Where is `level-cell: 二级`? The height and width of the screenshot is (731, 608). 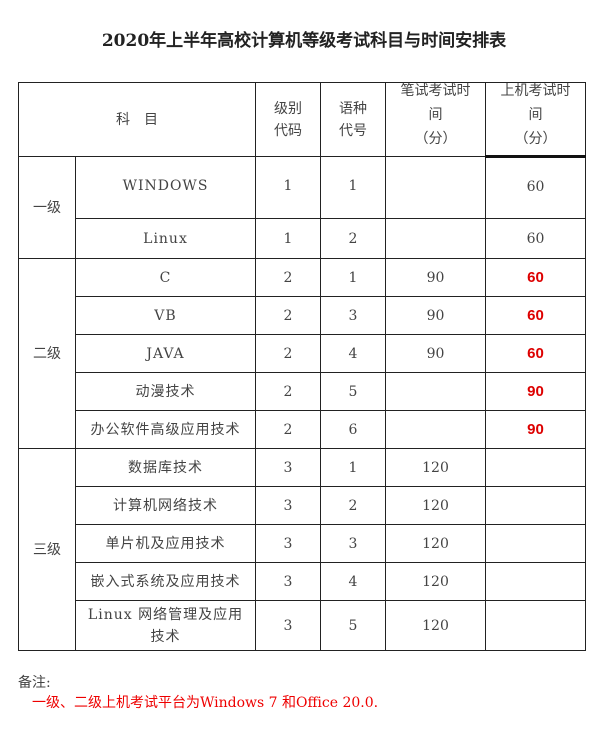
level-cell: 二级 is located at coordinates (47, 353).